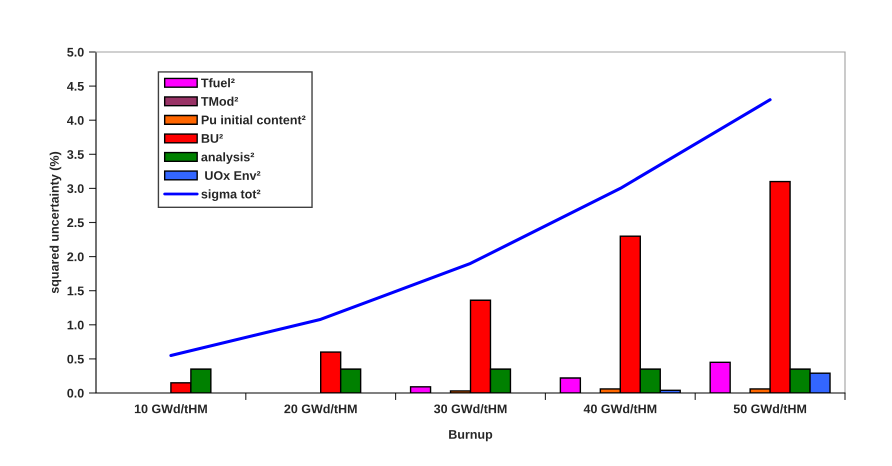  I want to click on x-axis-title: Burnup, so click(470, 436).